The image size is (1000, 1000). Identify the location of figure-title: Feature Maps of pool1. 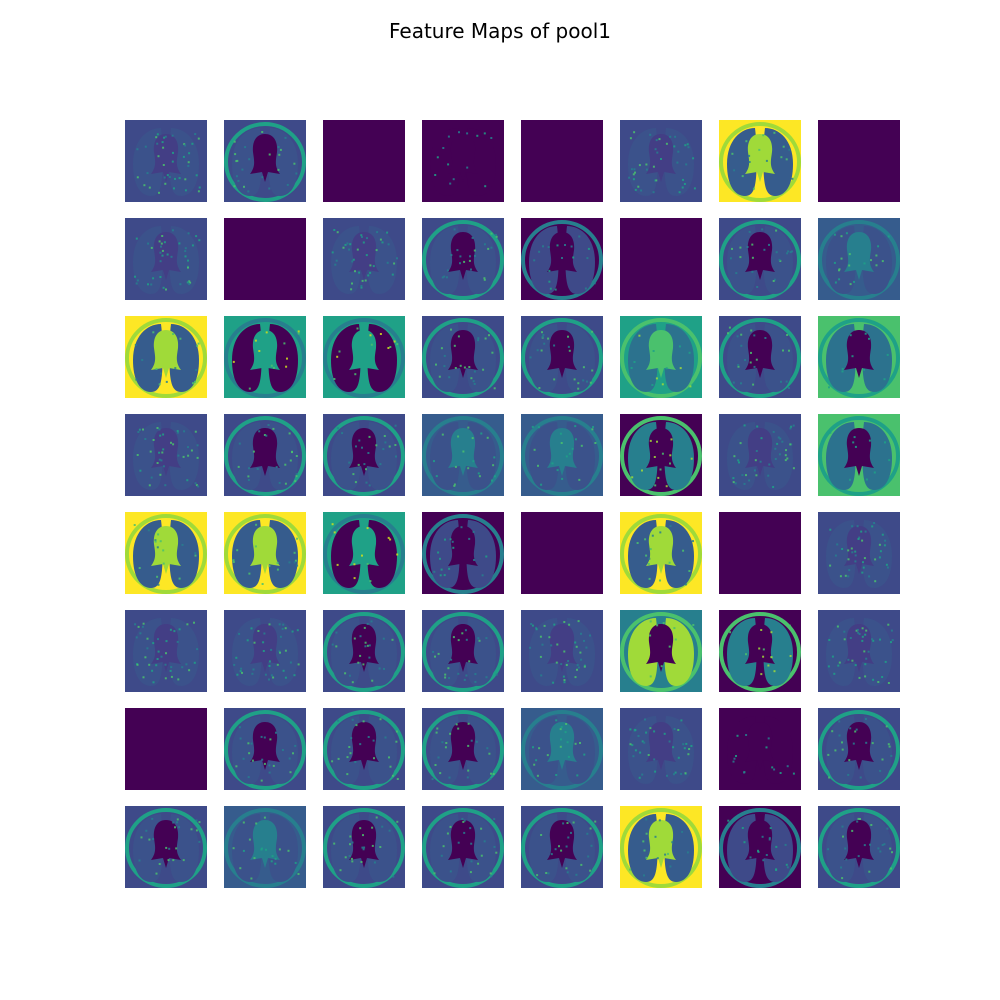
(499, 31).